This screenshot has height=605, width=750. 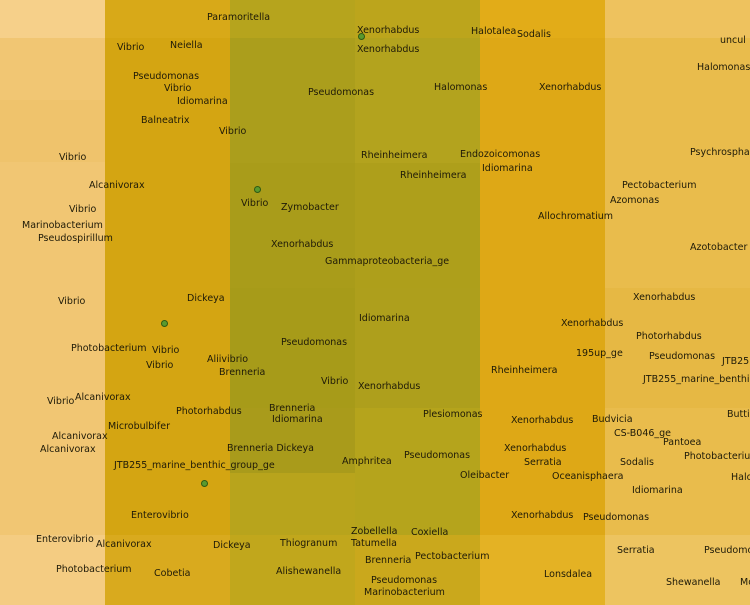 I want to click on taxon-label: Thiogranum, so click(x=309, y=543).